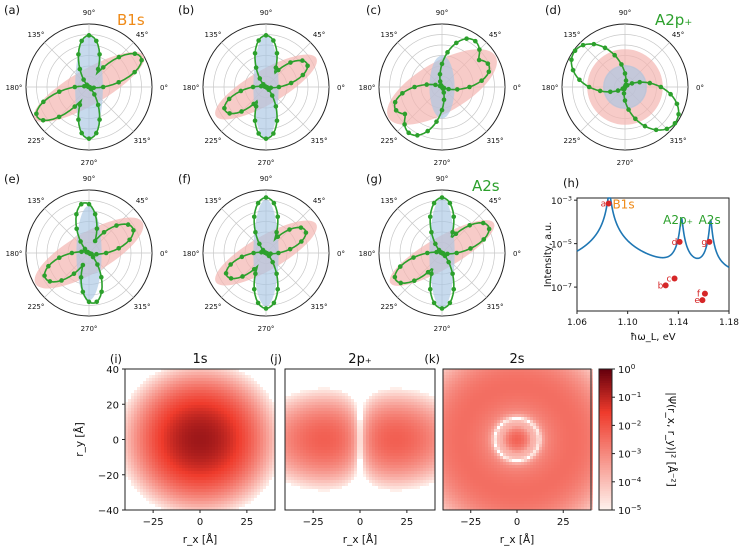 Image resolution: width=747 pixels, height=552 pixels. What do you see at coordinates (604, 205) in the screenshot?
I see `point-label: a` at bounding box center [604, 205].